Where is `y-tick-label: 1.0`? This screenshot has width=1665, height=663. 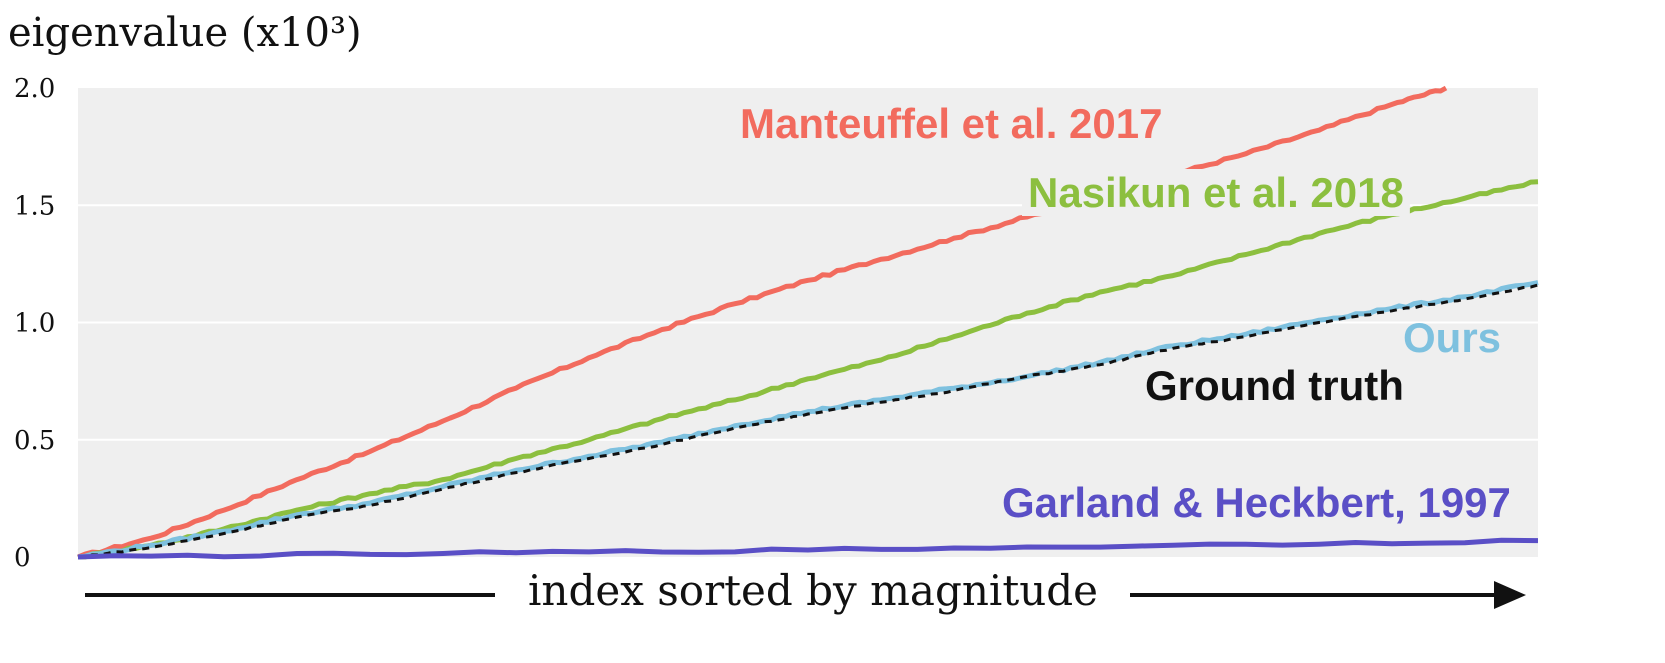 y-tick-label: 1.0 is located at coordinates (34, 324).